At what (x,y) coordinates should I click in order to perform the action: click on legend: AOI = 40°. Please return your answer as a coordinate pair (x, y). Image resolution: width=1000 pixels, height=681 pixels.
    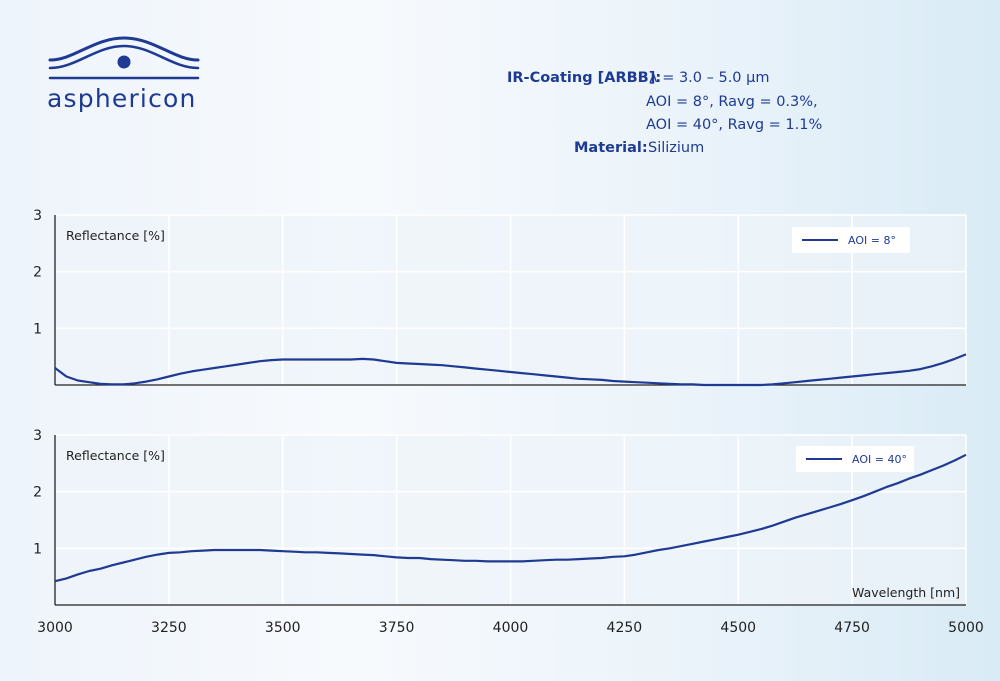
    Looking at the image, I should click on (855, 459).